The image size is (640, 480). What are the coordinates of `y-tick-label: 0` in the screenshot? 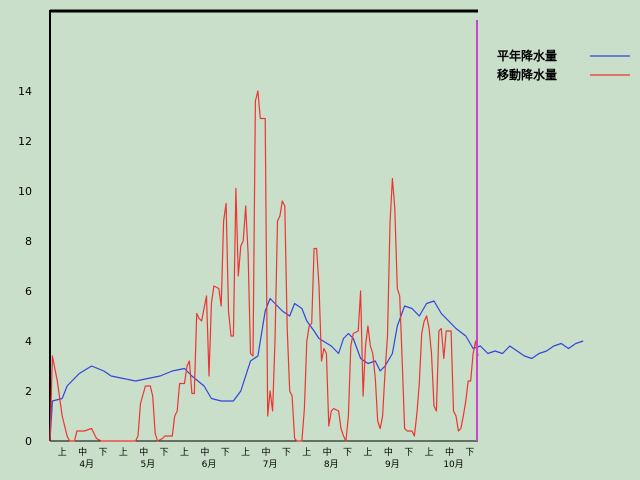 It's located at (28, 441).